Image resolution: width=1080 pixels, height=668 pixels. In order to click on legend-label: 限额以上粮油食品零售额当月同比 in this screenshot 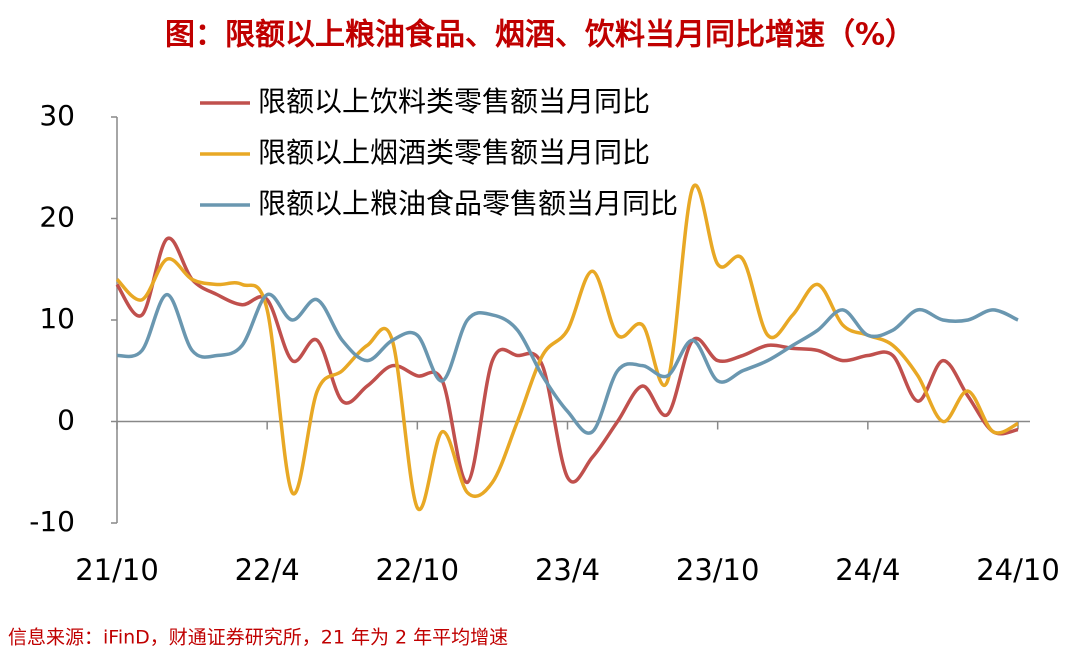, I will do `click(468, 203)`.